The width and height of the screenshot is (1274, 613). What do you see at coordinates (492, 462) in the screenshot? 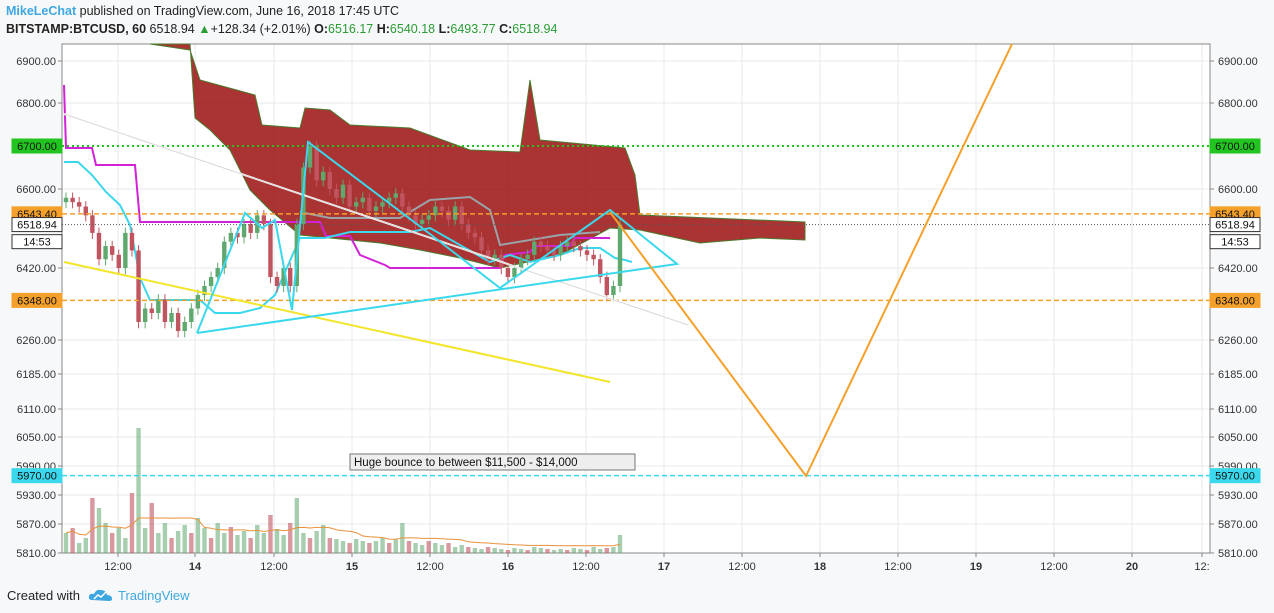
I see `annotation-box: Huge bounce to between $11,500 - $14,000` at bounding box center [492, 462].